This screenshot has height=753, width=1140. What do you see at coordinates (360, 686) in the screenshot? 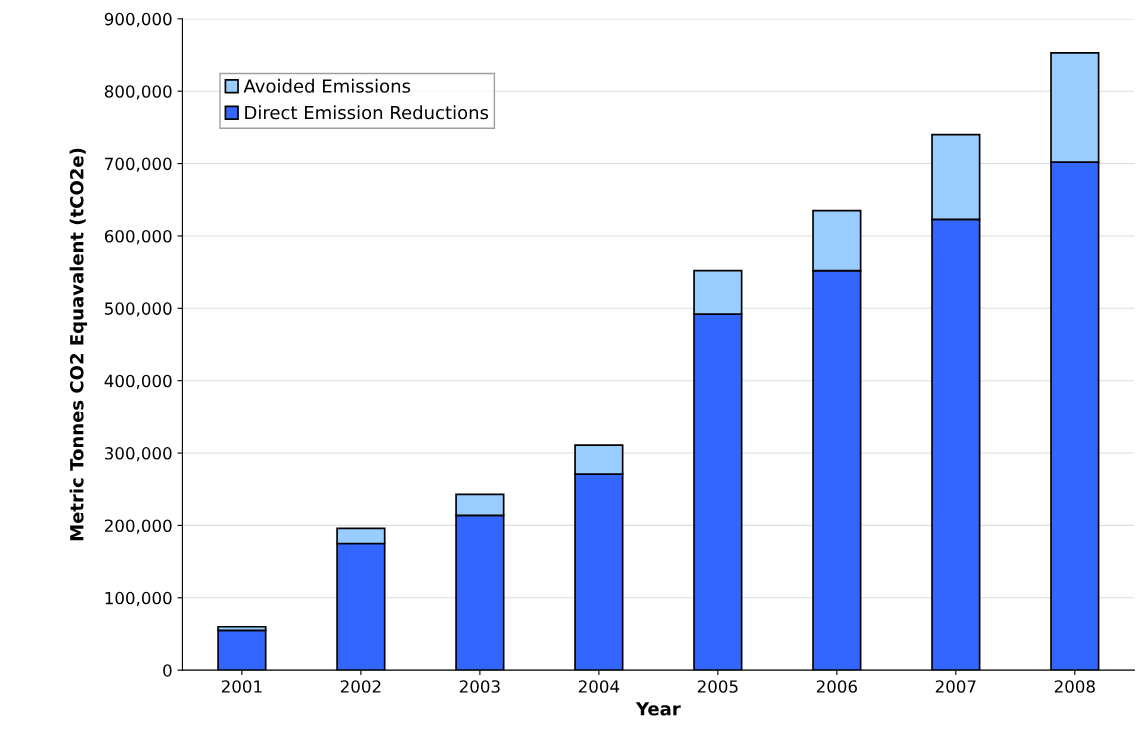
I see `x-tick-label: 2002` at bounding box center [360, 686].